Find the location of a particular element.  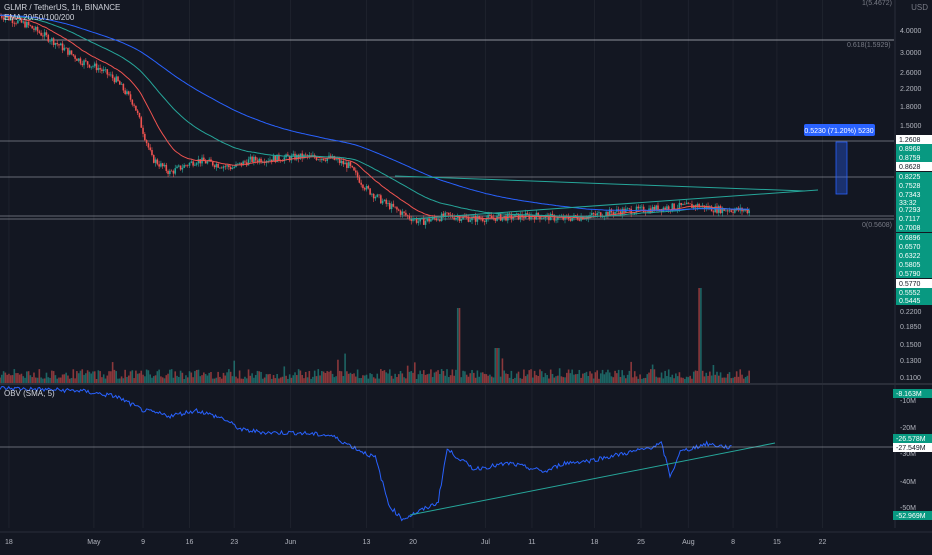

obv-pane-label: OBV (SMA, 5) is located at coordinates (29, 393).